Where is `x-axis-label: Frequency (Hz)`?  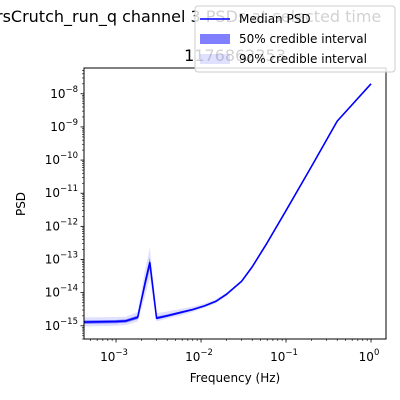 x-axis-label: Frequency (Hz) is located at coordinates (235, 378).